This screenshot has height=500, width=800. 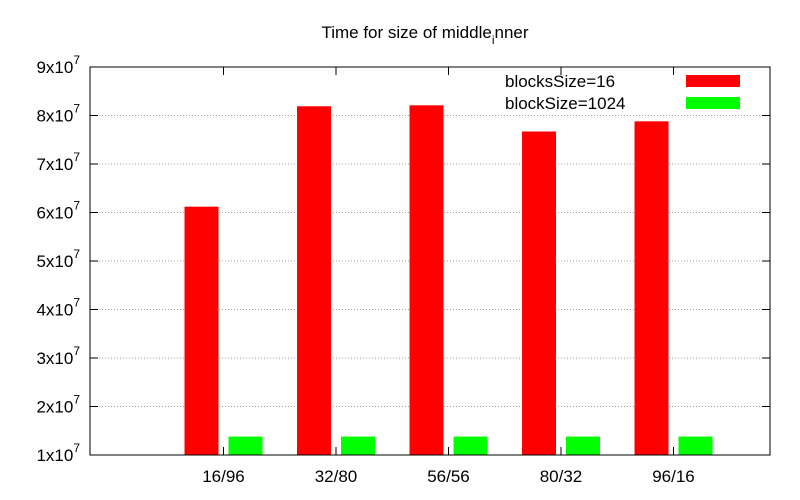 What do you see at coordinates (223, 476) in the screenshot?
I see `x-tick-label: 16/96` at bounding box center [223, 476].